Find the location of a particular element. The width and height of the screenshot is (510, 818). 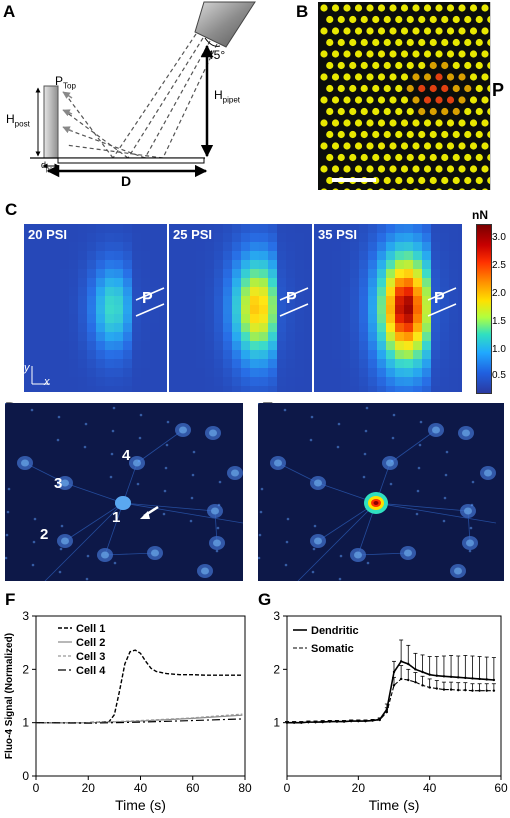

calcium-image-after is located at coordinates (381, 492).